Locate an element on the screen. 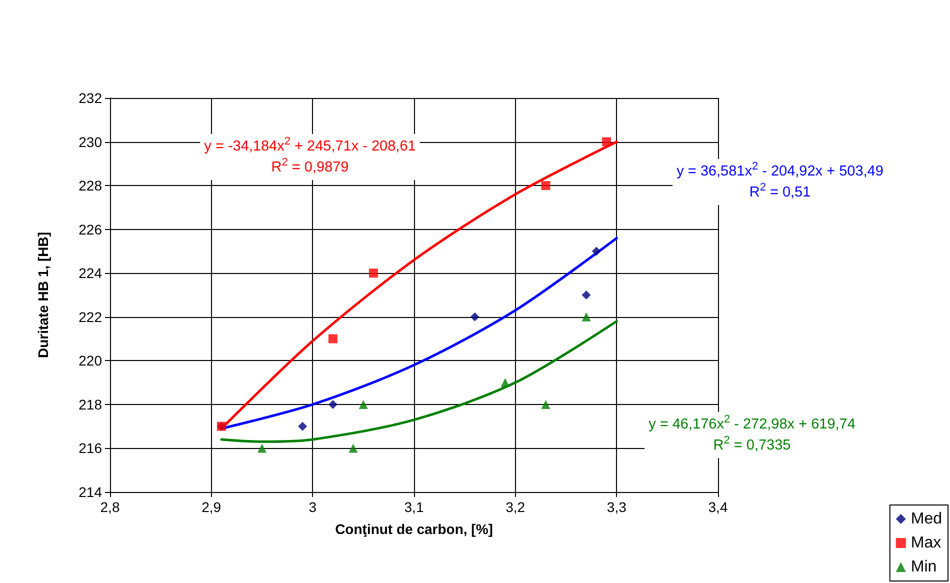 Image resolution: width=950 pixels, height=583 pixels. y-tick-label: 232 is located at coordinates (90, 98).